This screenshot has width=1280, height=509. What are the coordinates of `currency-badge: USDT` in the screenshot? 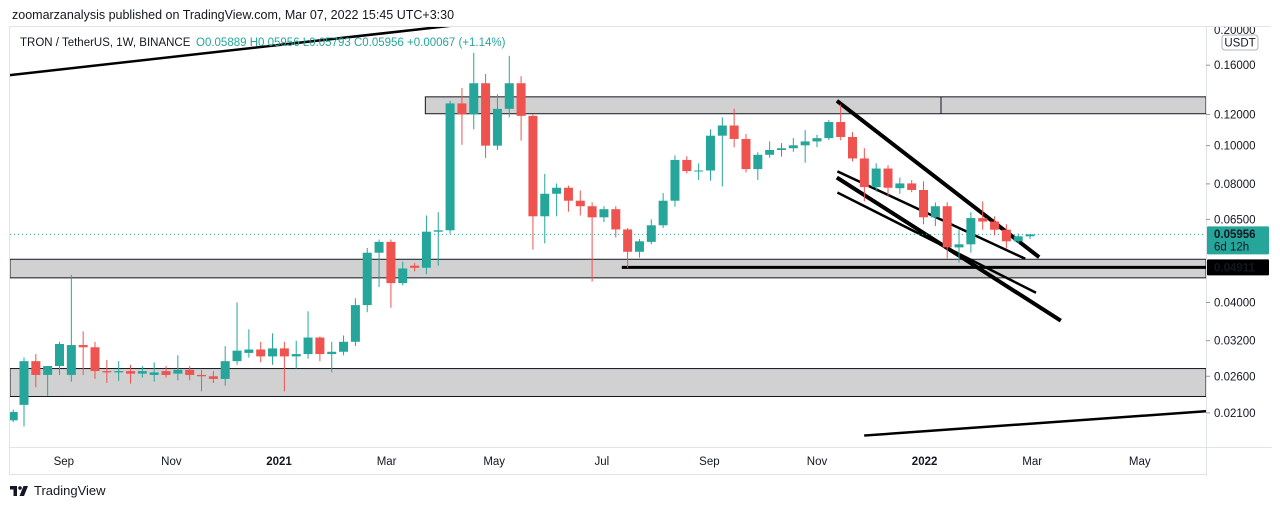 It's located at (1240, 42).